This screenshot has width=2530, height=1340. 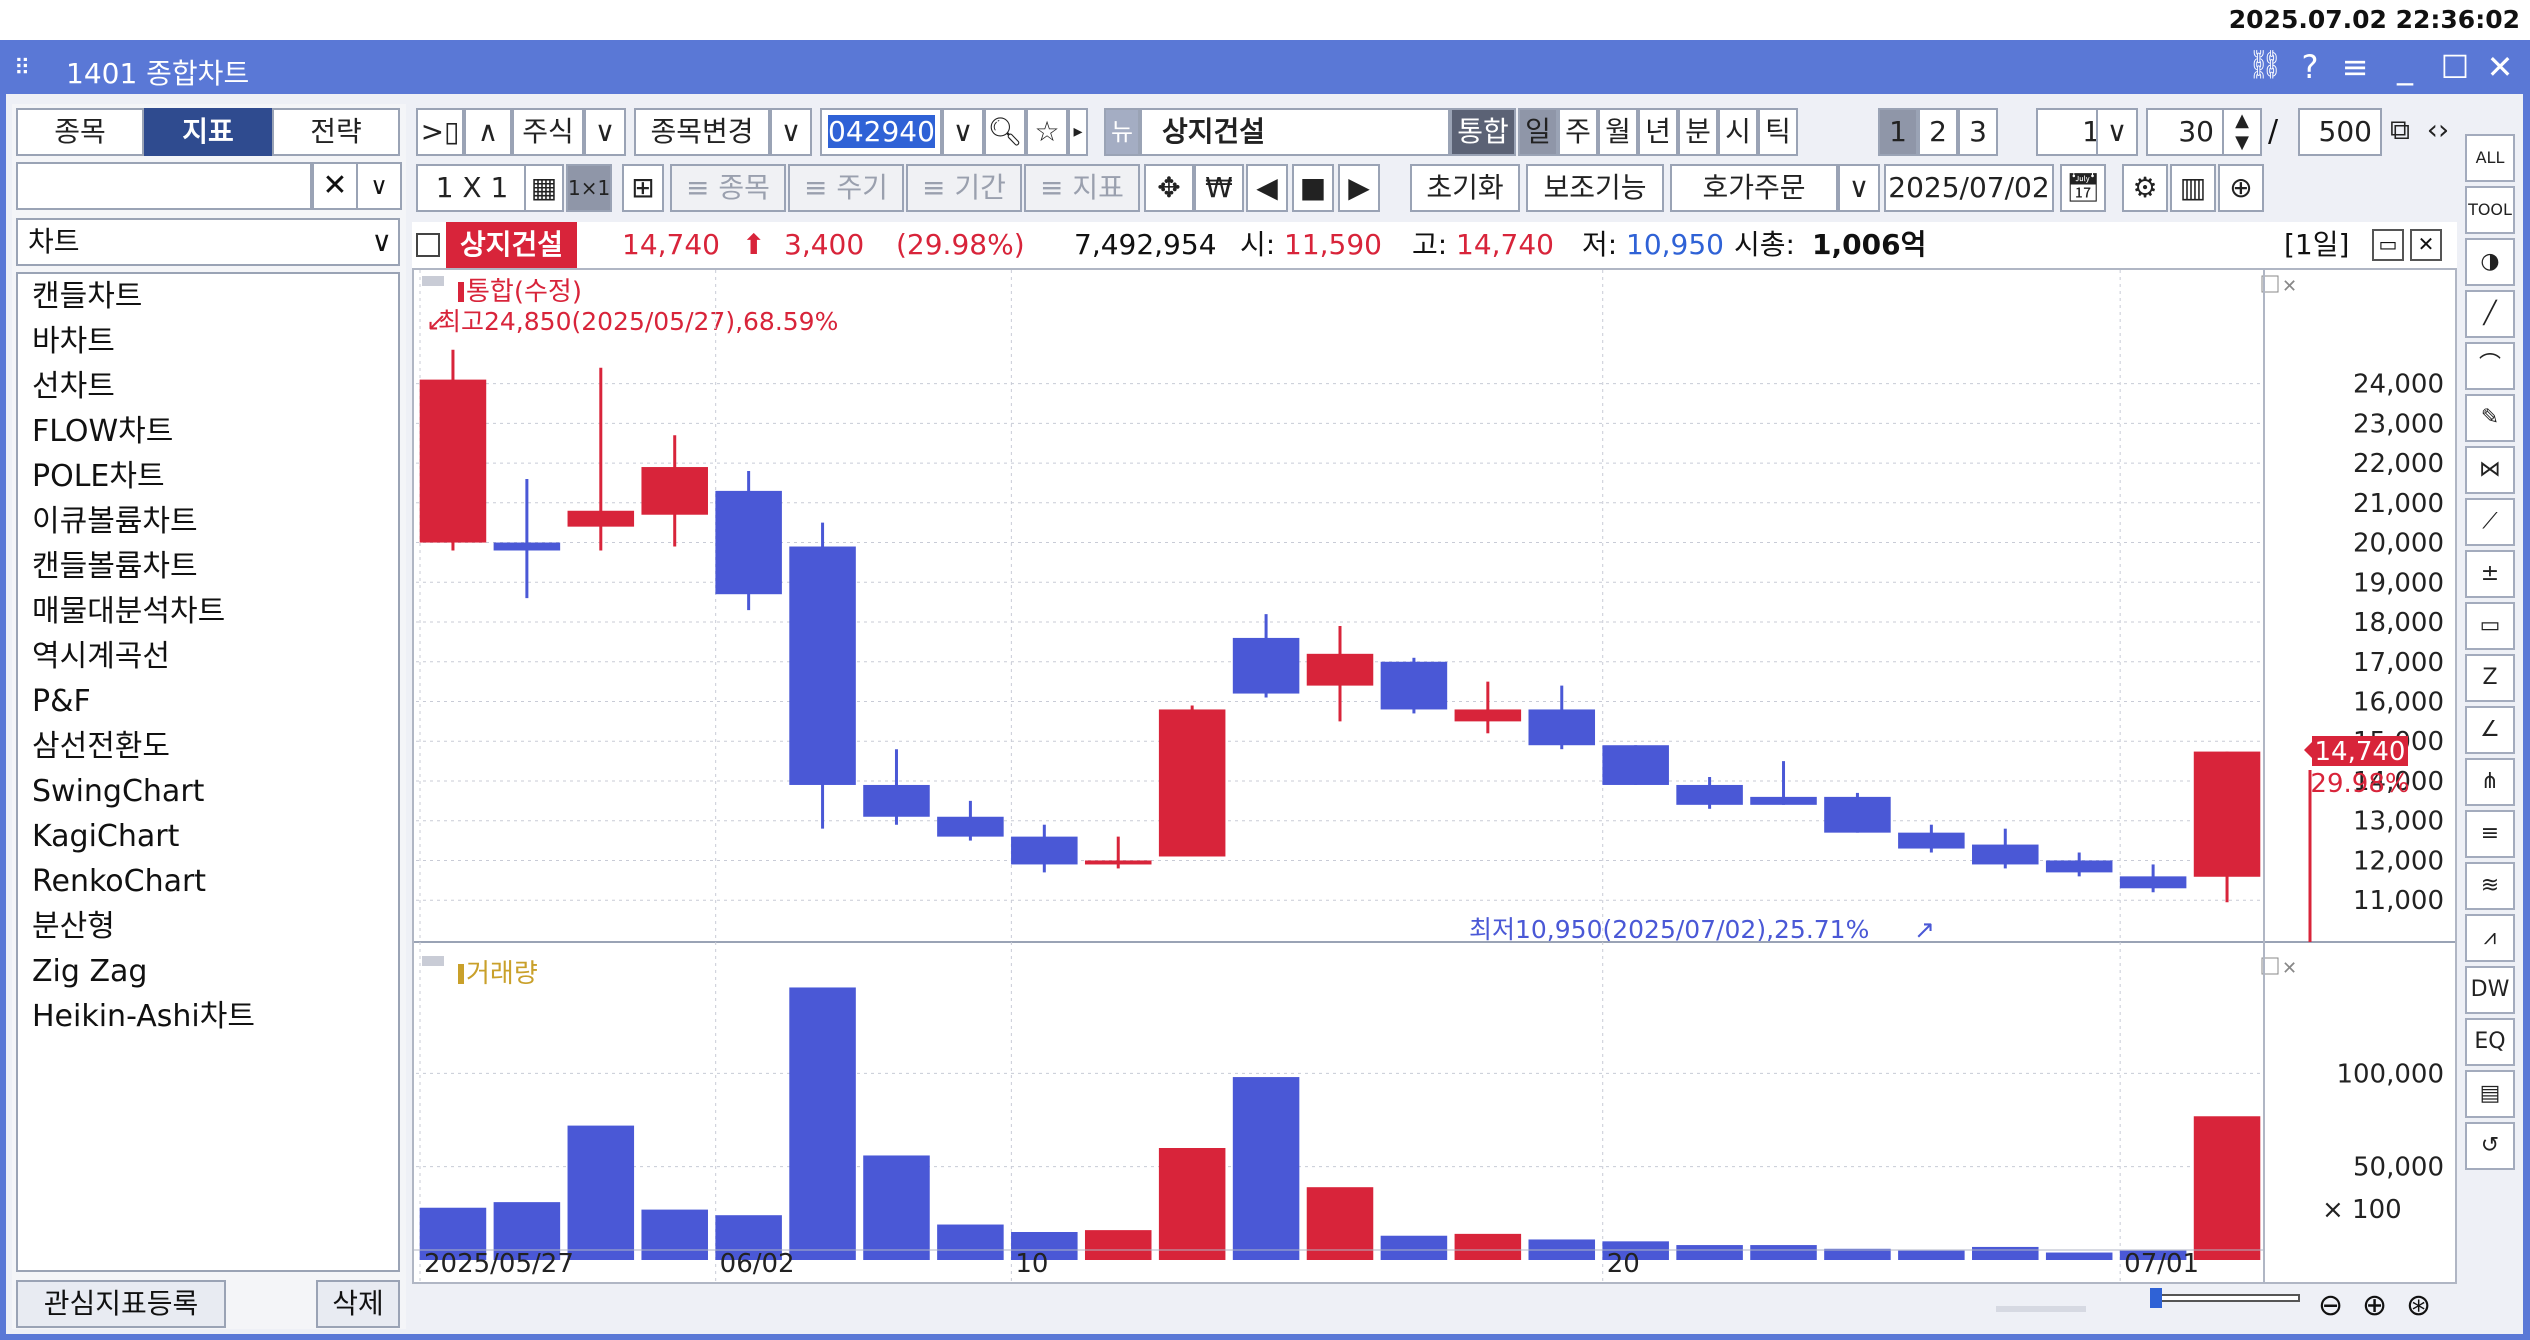 I want to click on stock-code-input: 042940, so click(x=881, y=132).